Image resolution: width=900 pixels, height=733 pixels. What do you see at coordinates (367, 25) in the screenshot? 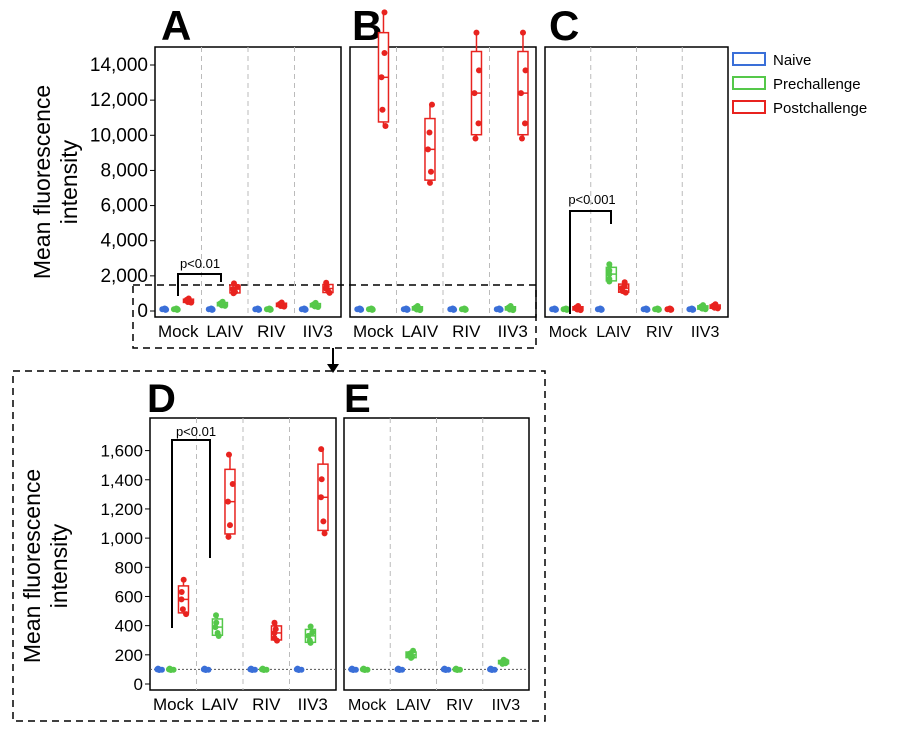
I see `panel-letter-b: B` at bounding box center [367, 25].